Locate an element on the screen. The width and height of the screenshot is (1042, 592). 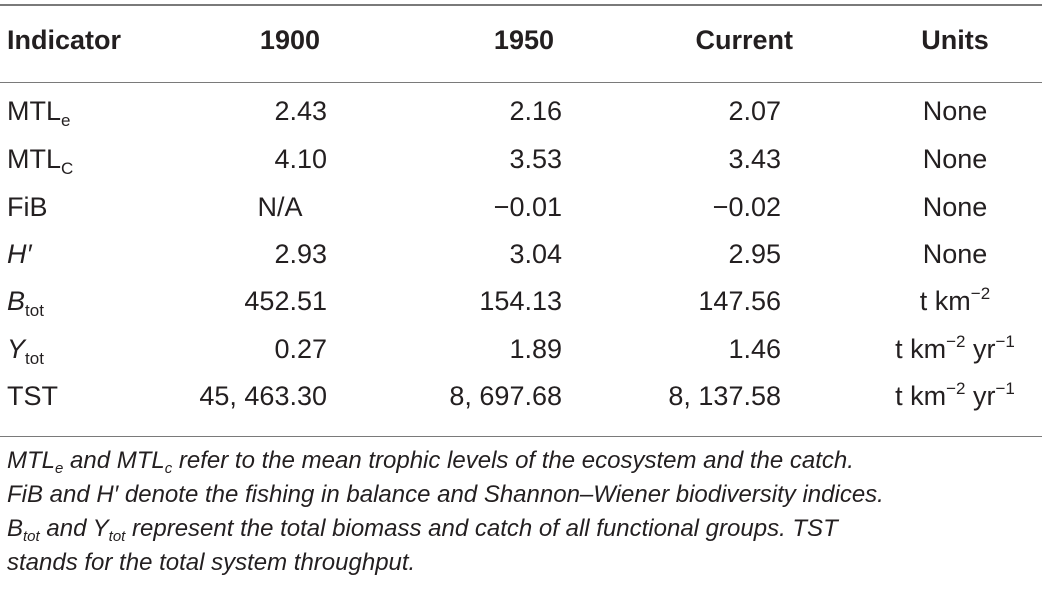
value-1950: 8, 697.68 is located at coordinates (505, 396).